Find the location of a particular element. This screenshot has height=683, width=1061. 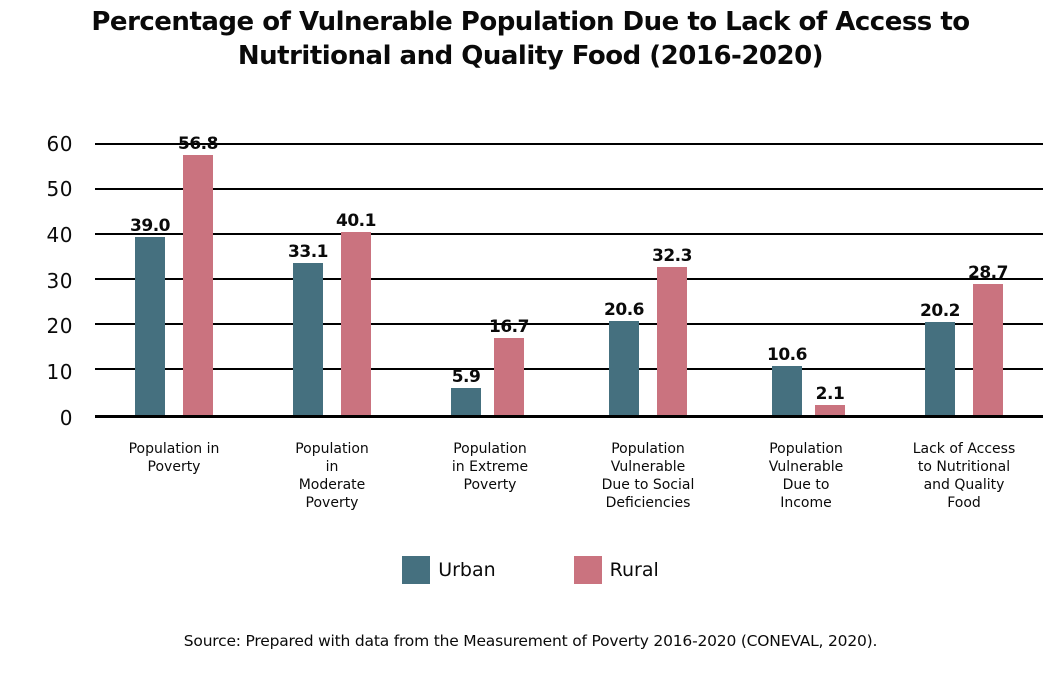

y-tick-label: 0 is located at coordinates (66, 417).